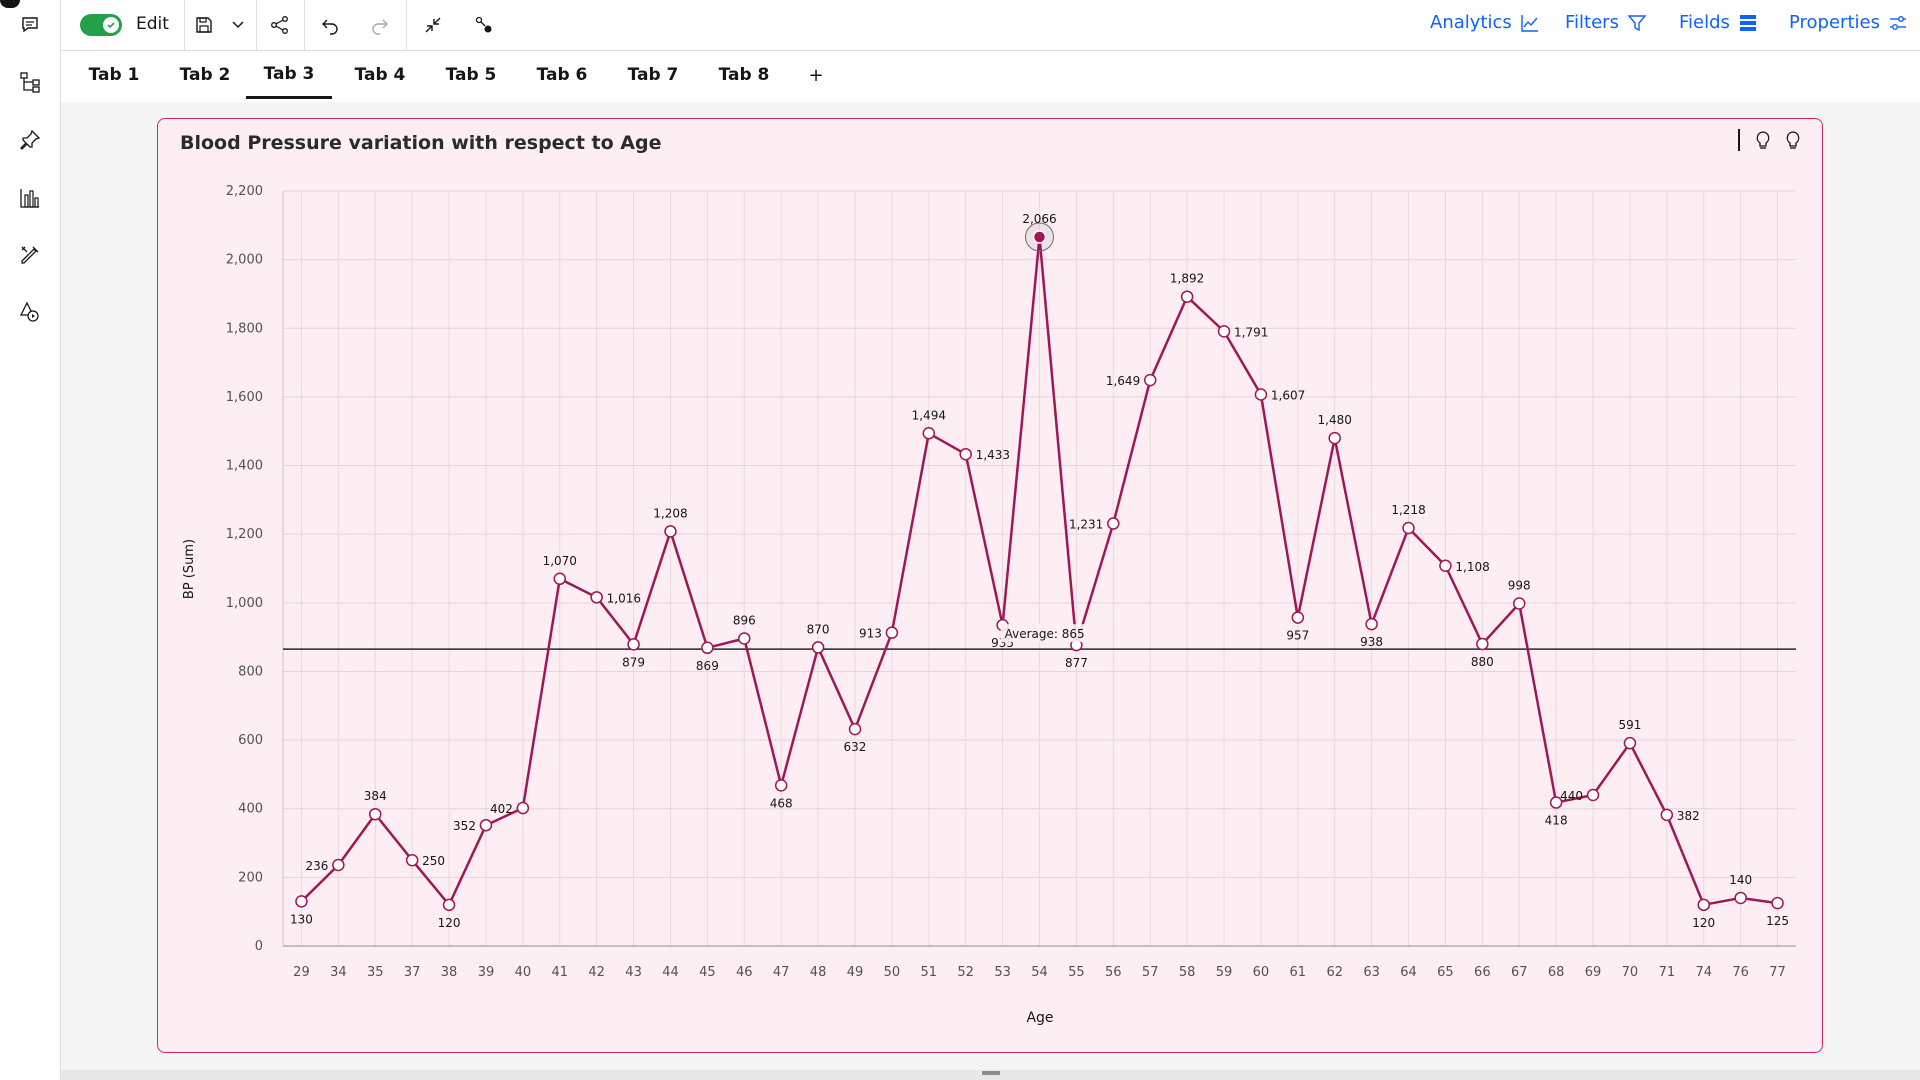 This screenshot has width=1920, height=1080. Describe the element at coordinates (816, 75) in the screenshot. I see `add-tab-button: +` at that location.